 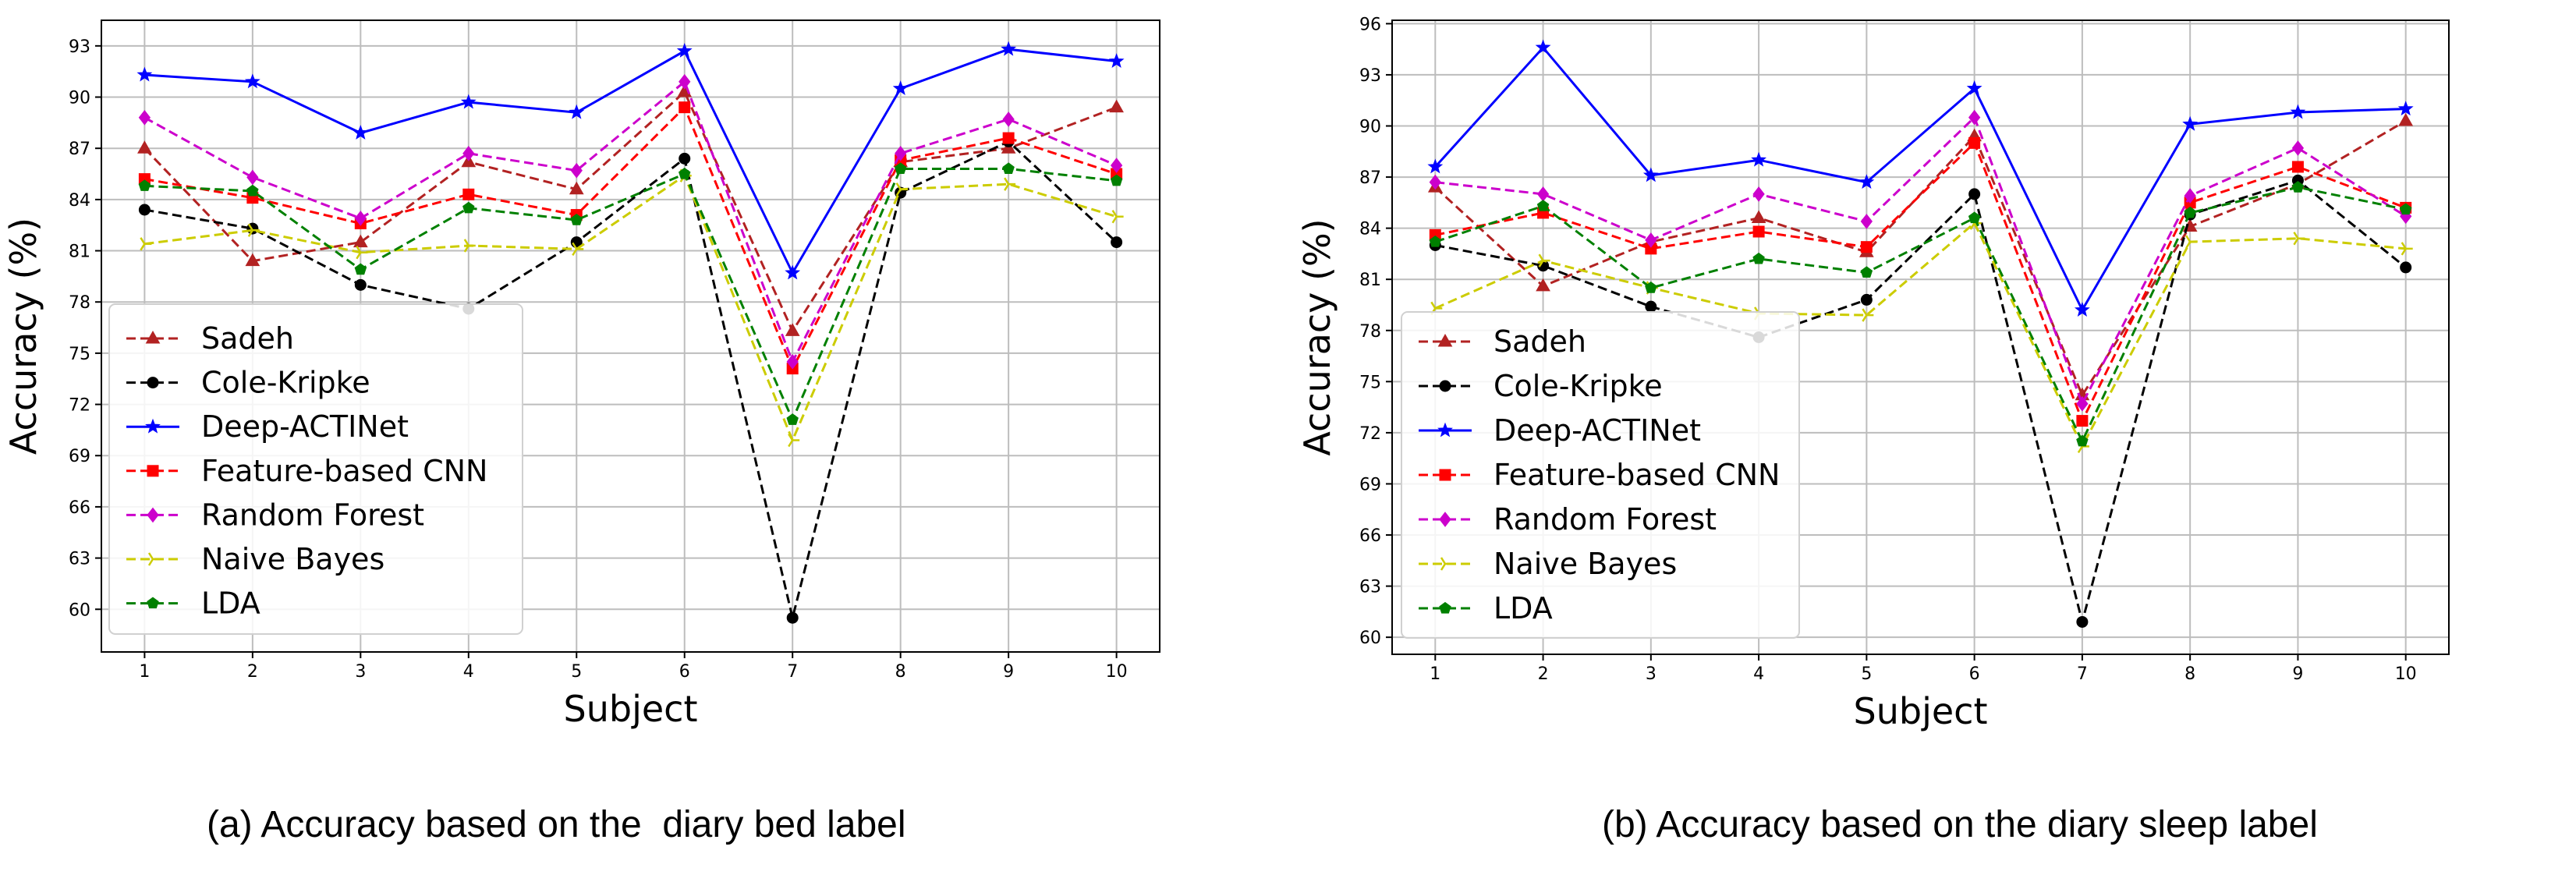 What do you see at coordinates (1637, 475) in the screenshot?
I see `legend-label-feature-based-cnn: Feature-based CNN` at bounding box center [1637, 475].